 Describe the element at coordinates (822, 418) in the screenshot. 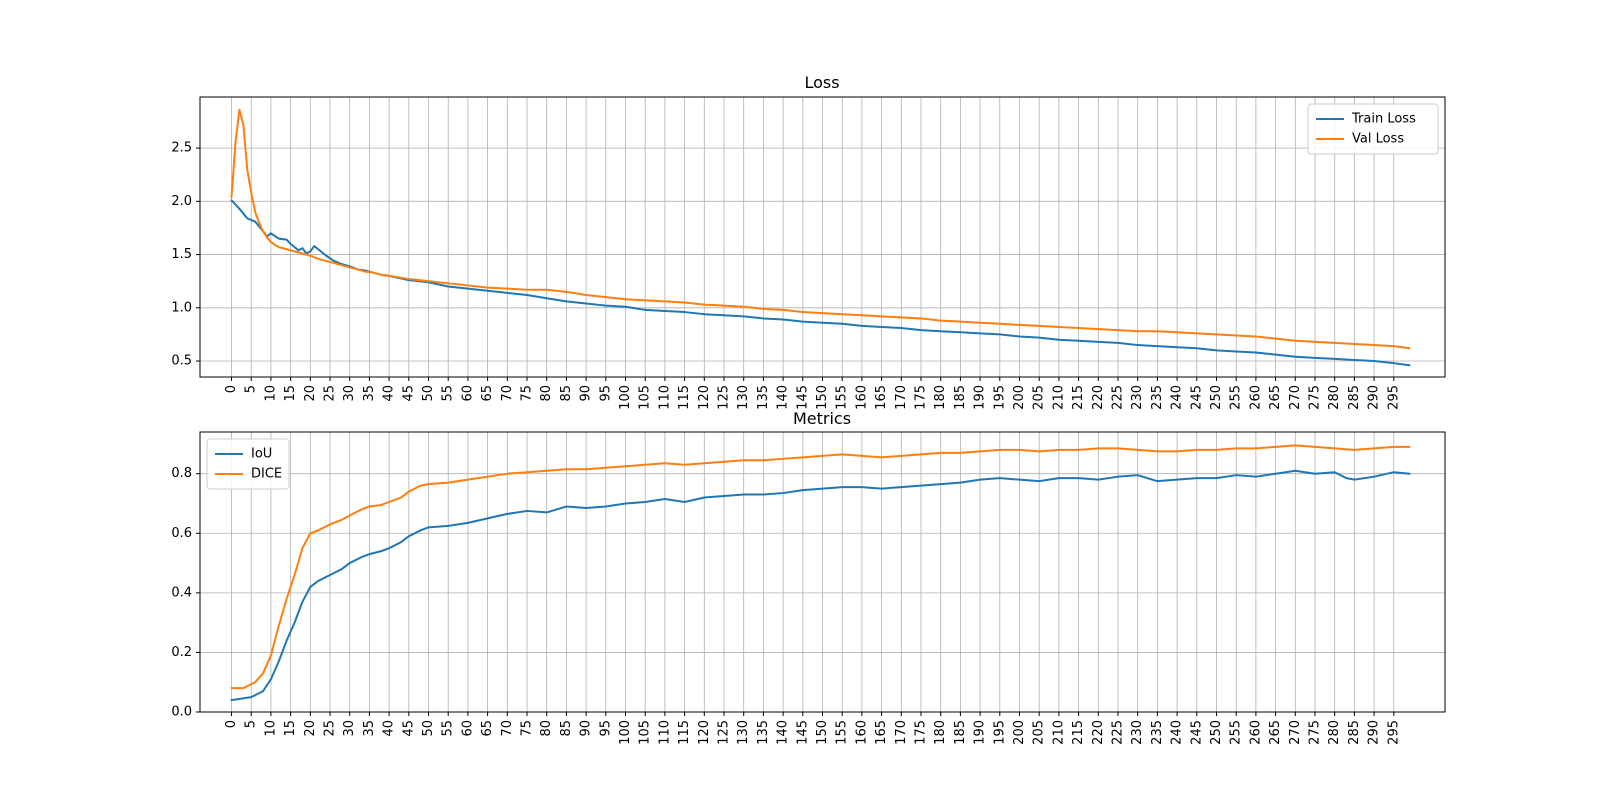

I see `metrics-chart-title: Metrics` at that location.